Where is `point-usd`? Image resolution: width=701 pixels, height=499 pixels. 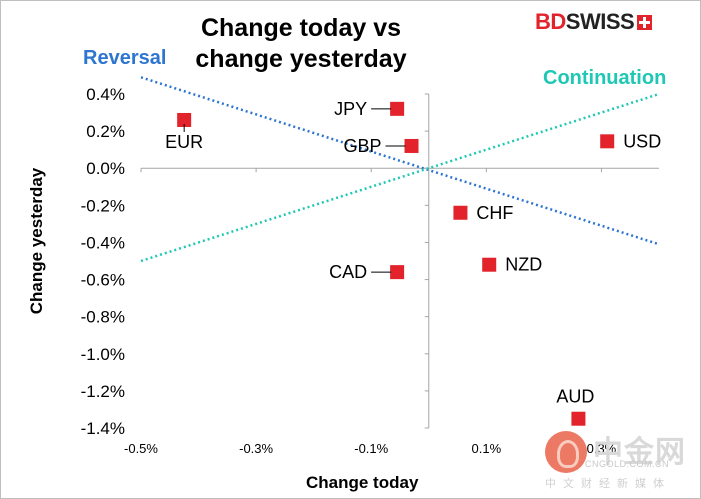 point-usd is located at coordinates (607, 141).